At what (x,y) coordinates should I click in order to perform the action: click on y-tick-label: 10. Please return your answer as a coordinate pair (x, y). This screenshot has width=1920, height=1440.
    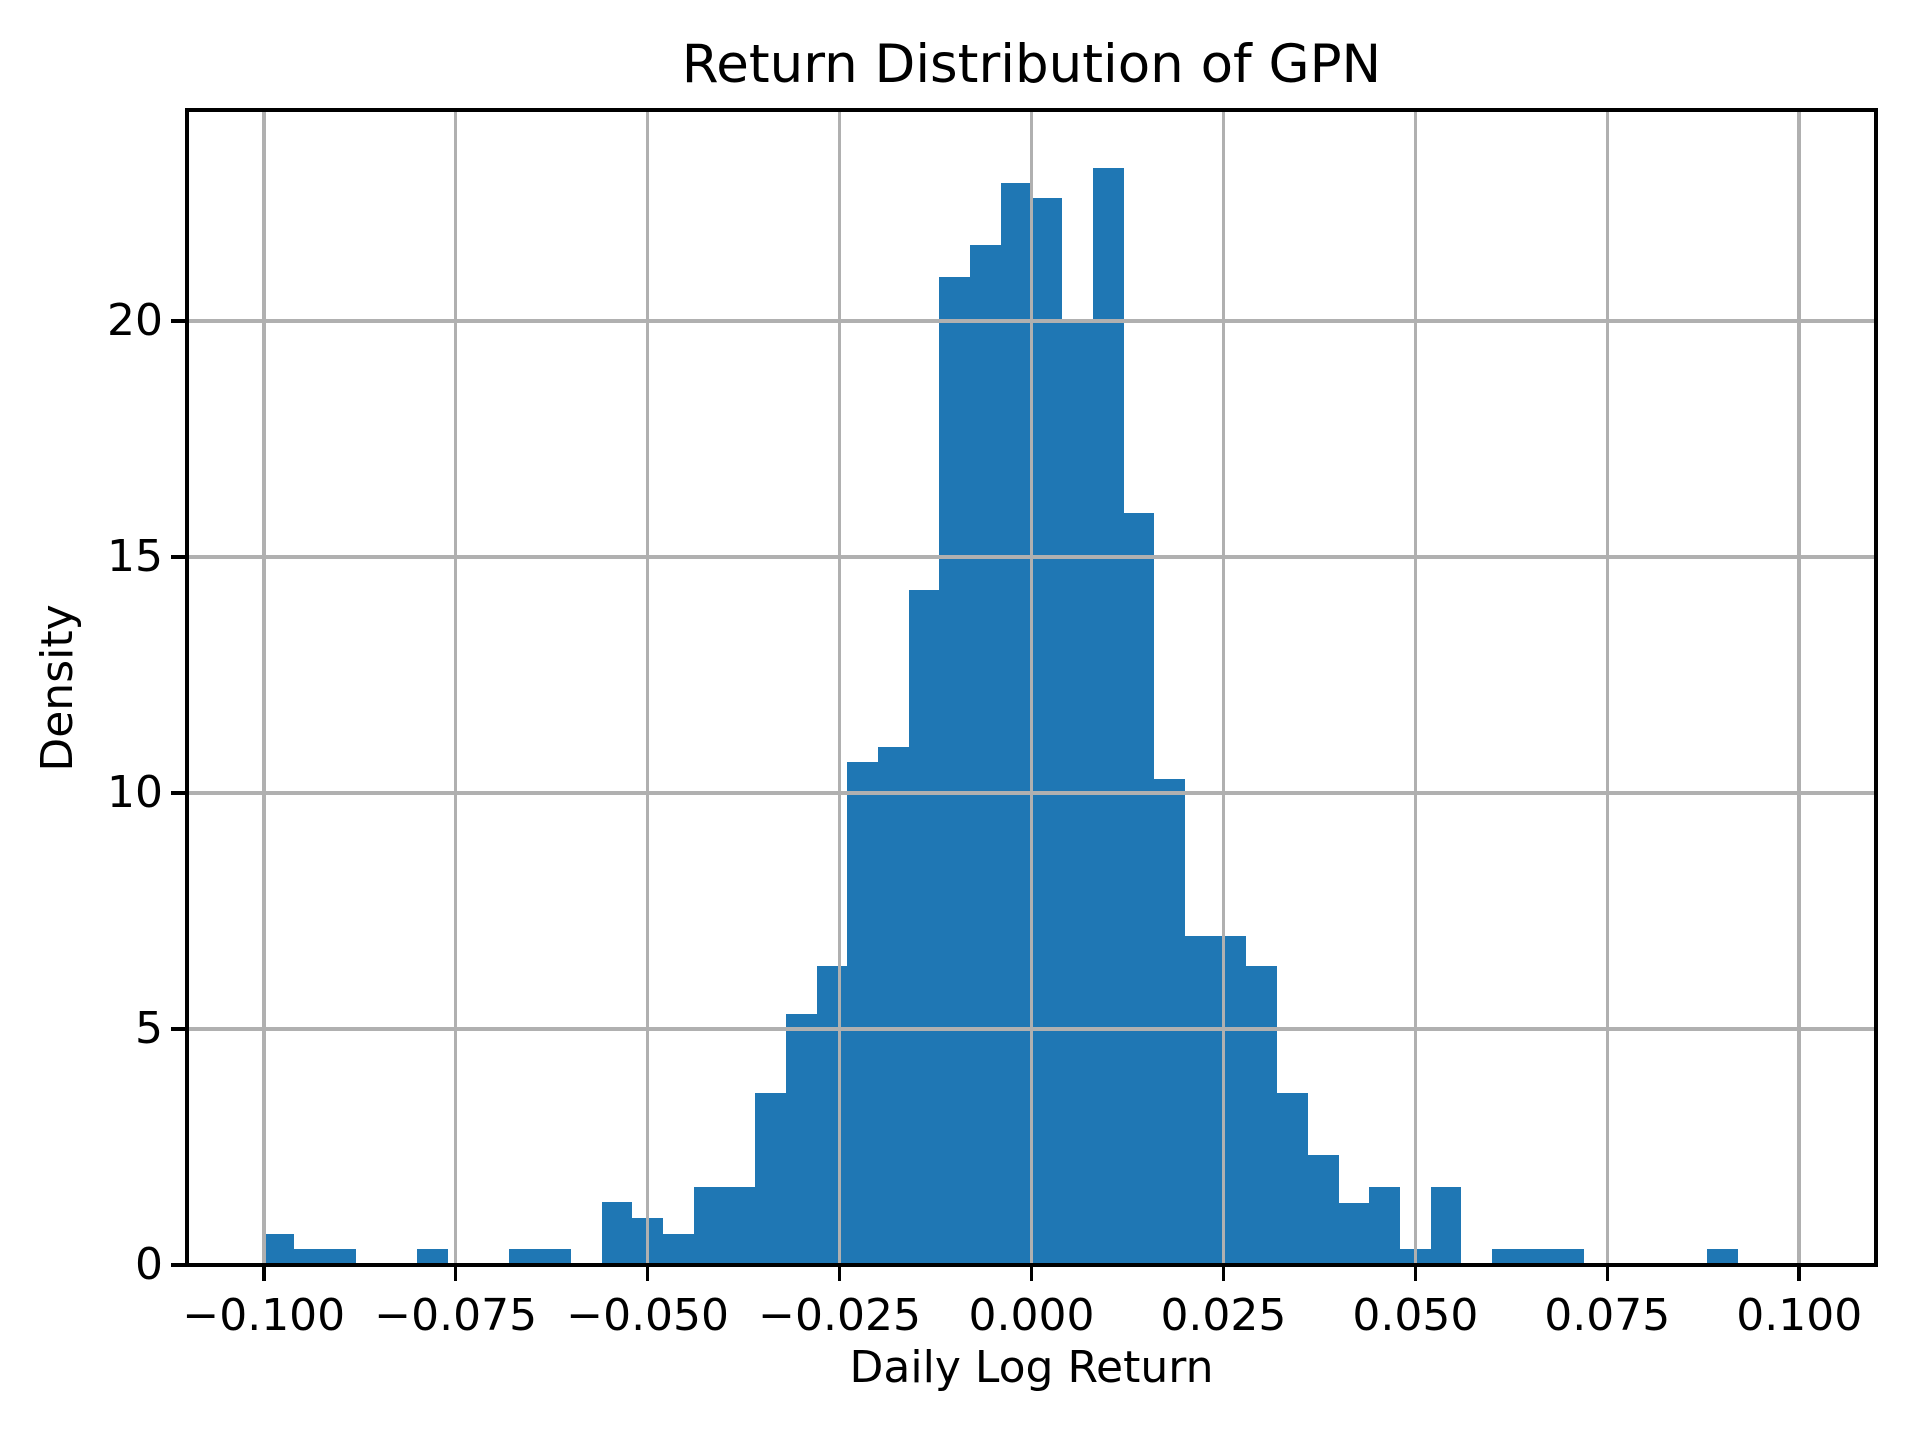
    Looking at the image, I should click on (135, 792).